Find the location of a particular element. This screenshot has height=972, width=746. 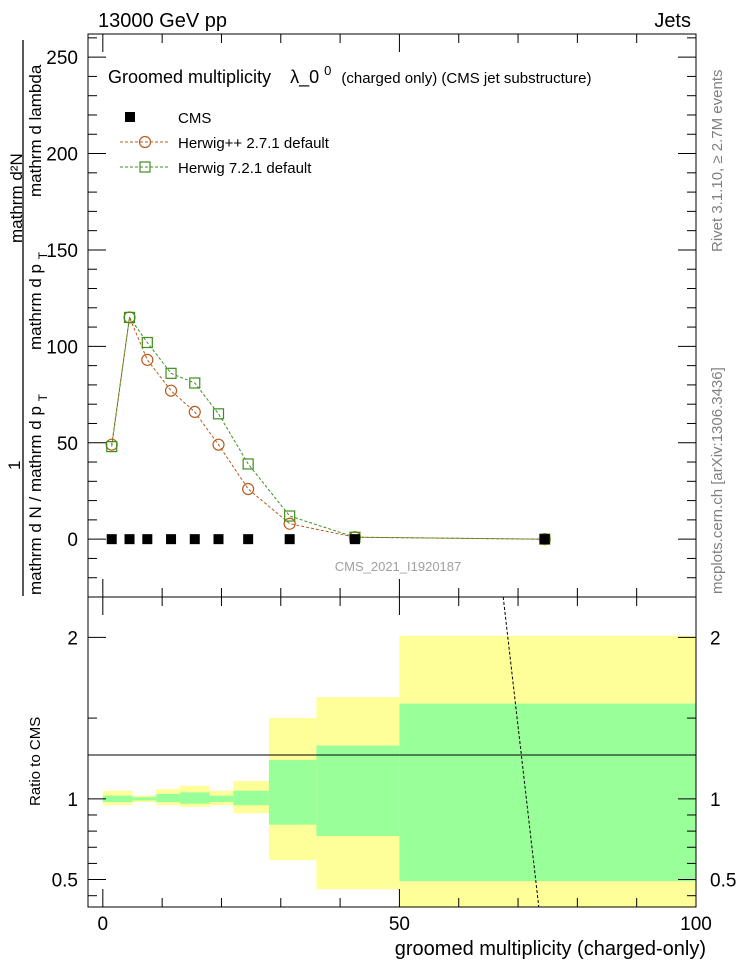

y-tick-label: 250 is located at coordinates (62, 58).